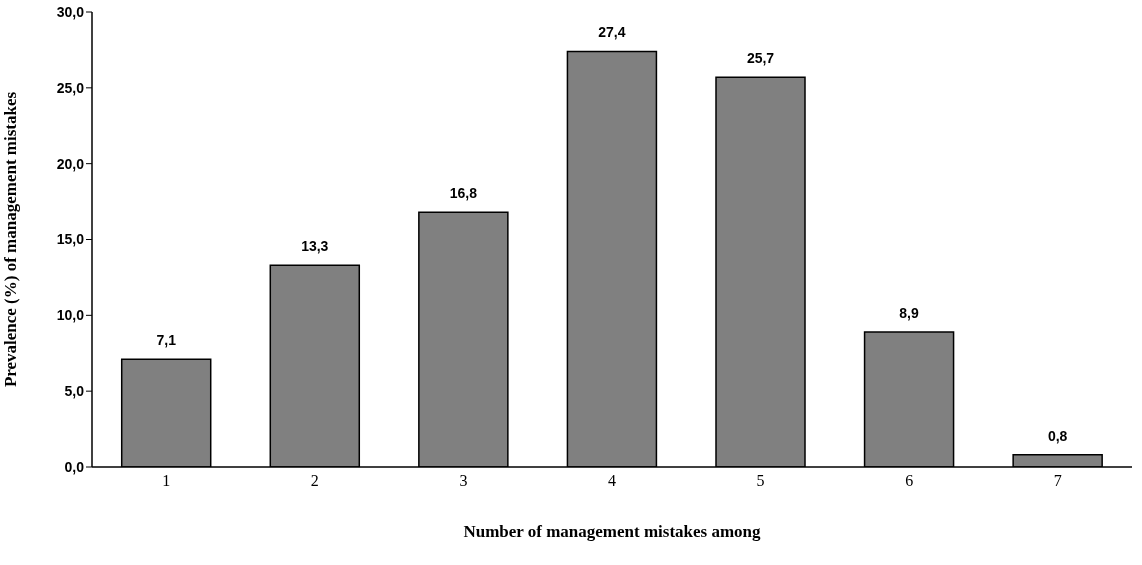 This screenshot has width=1142, height=565. Describe the element at coordinates (166, 340) in the screenshot. I see `data-label: 7,1` at that location.